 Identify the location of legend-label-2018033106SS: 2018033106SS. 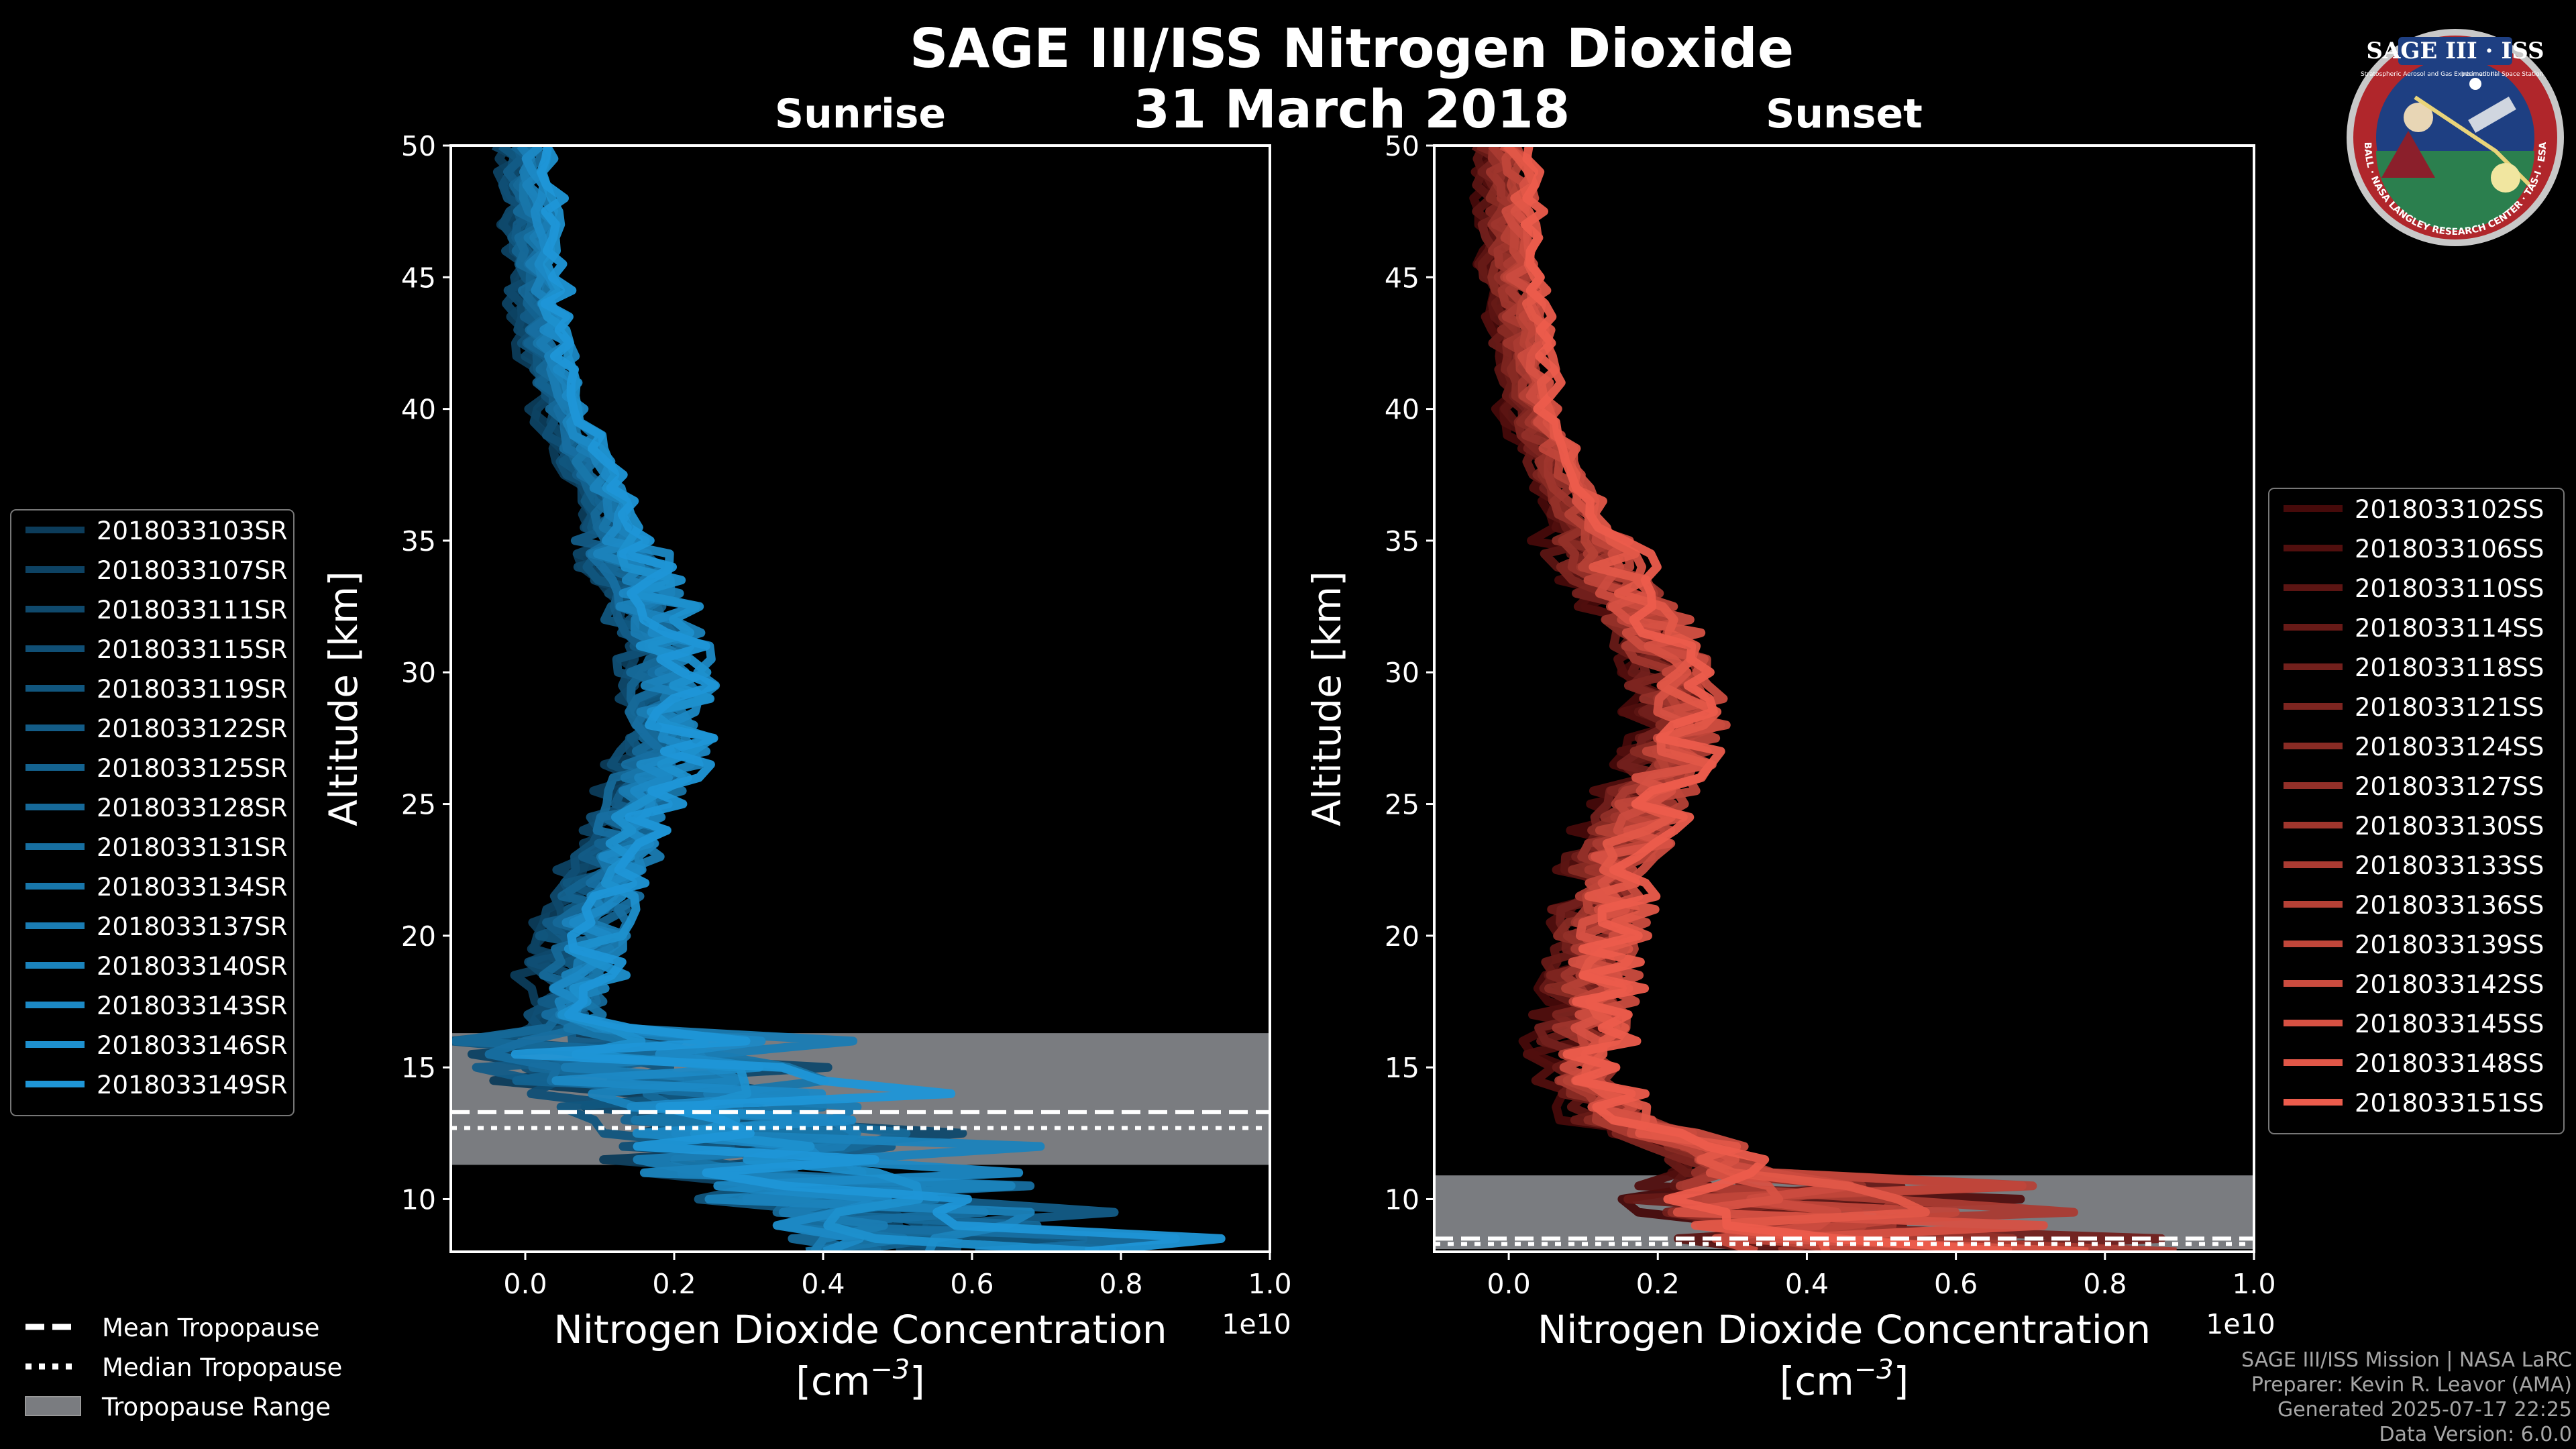
(2449, 549).